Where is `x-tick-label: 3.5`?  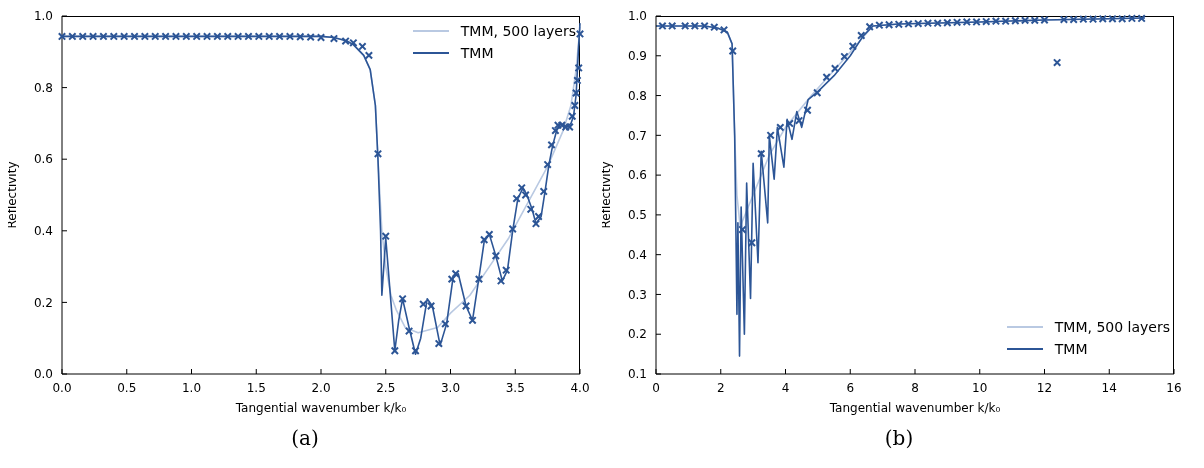
x-tick-label: 3.5 is located at coordinates (515, 387).